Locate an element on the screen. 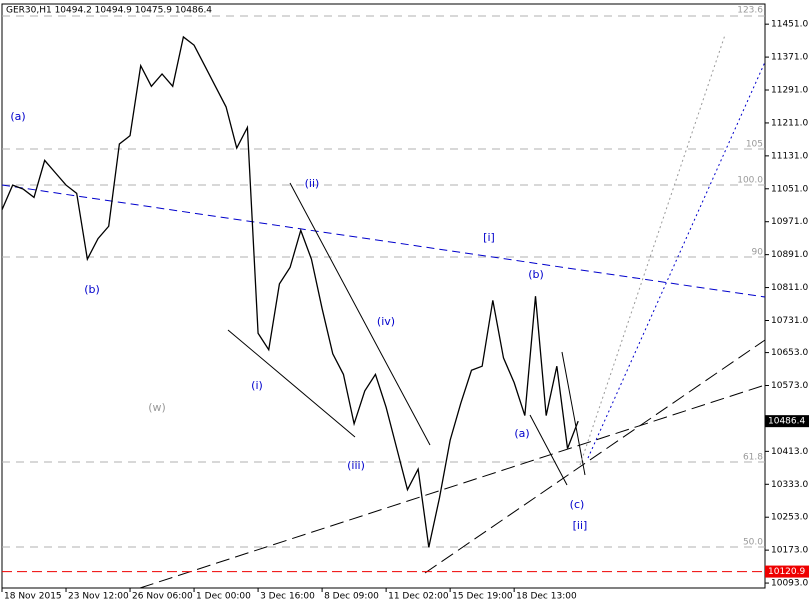 This screenshot has width=809, height=607. wave-label: (iii) is located at coordinates (356, 465).